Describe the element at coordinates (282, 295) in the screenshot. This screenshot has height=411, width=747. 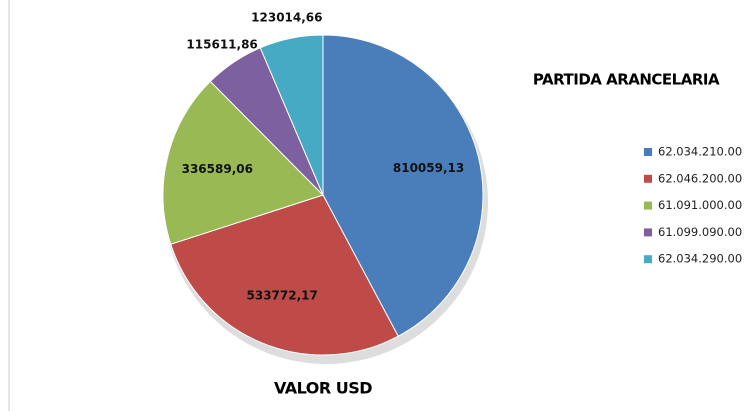
I see `data-label: 533772,17` at that location.